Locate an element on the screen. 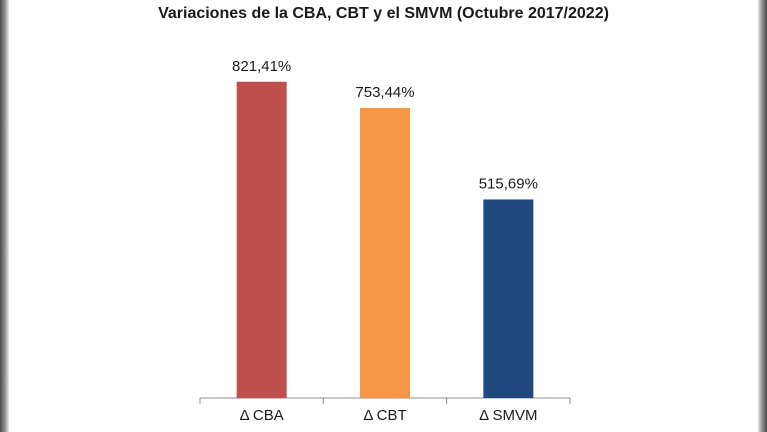 This screenshot has height=432, width=767. right-edge-shadow is located at coordinates (762, 216).